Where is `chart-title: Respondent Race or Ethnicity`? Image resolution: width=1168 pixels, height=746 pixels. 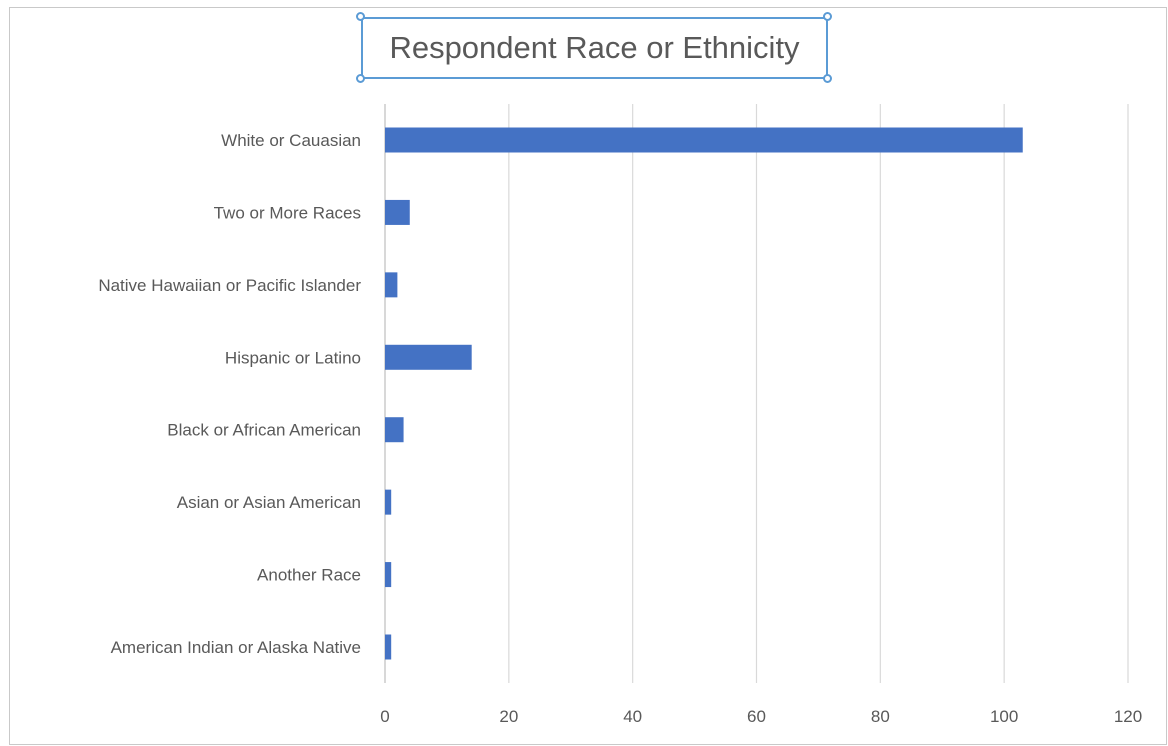
chart-title: Respondent Race or Ethnicity is located at coordinates (594, 47).